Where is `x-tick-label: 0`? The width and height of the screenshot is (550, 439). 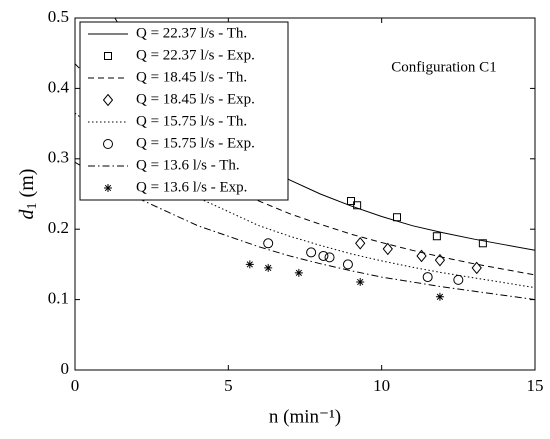
x-tick-label: 0 is located at coordinates (75, 385).